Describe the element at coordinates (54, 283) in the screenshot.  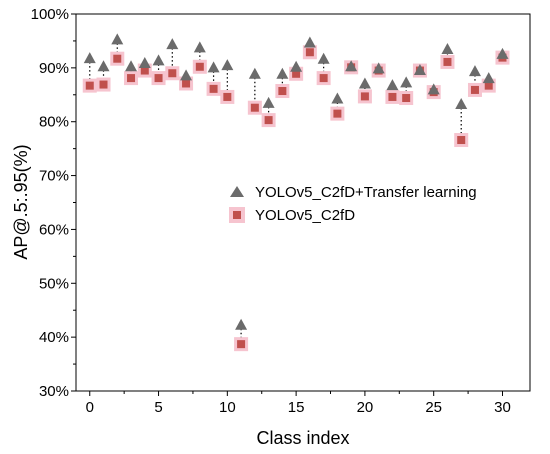
I see `y-tick-label-50: 50%` at that location.